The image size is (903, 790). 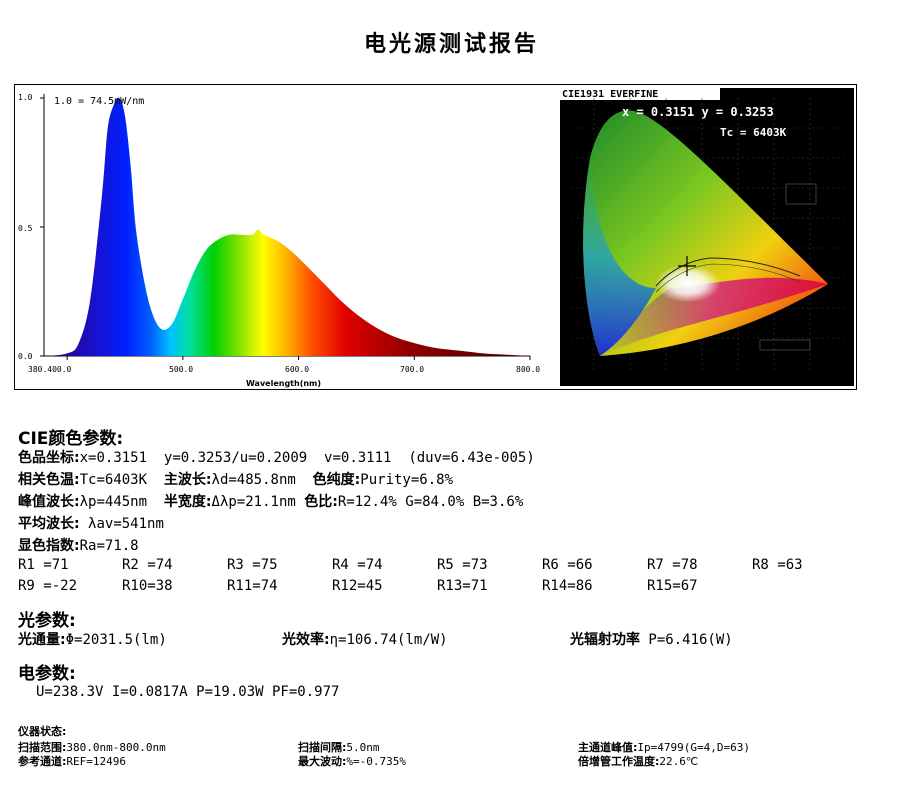 I want to click on avg-wavelength-label: 平均波长:, so click(x=49, y=524).